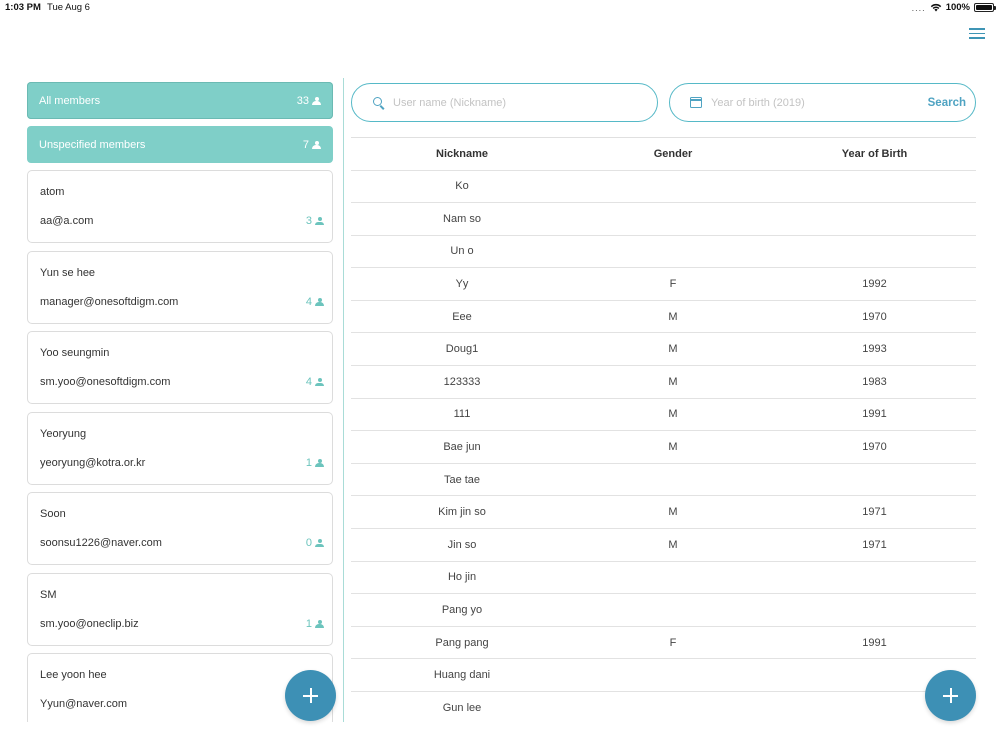  I want to click on add-member-button, so click(310, 695).